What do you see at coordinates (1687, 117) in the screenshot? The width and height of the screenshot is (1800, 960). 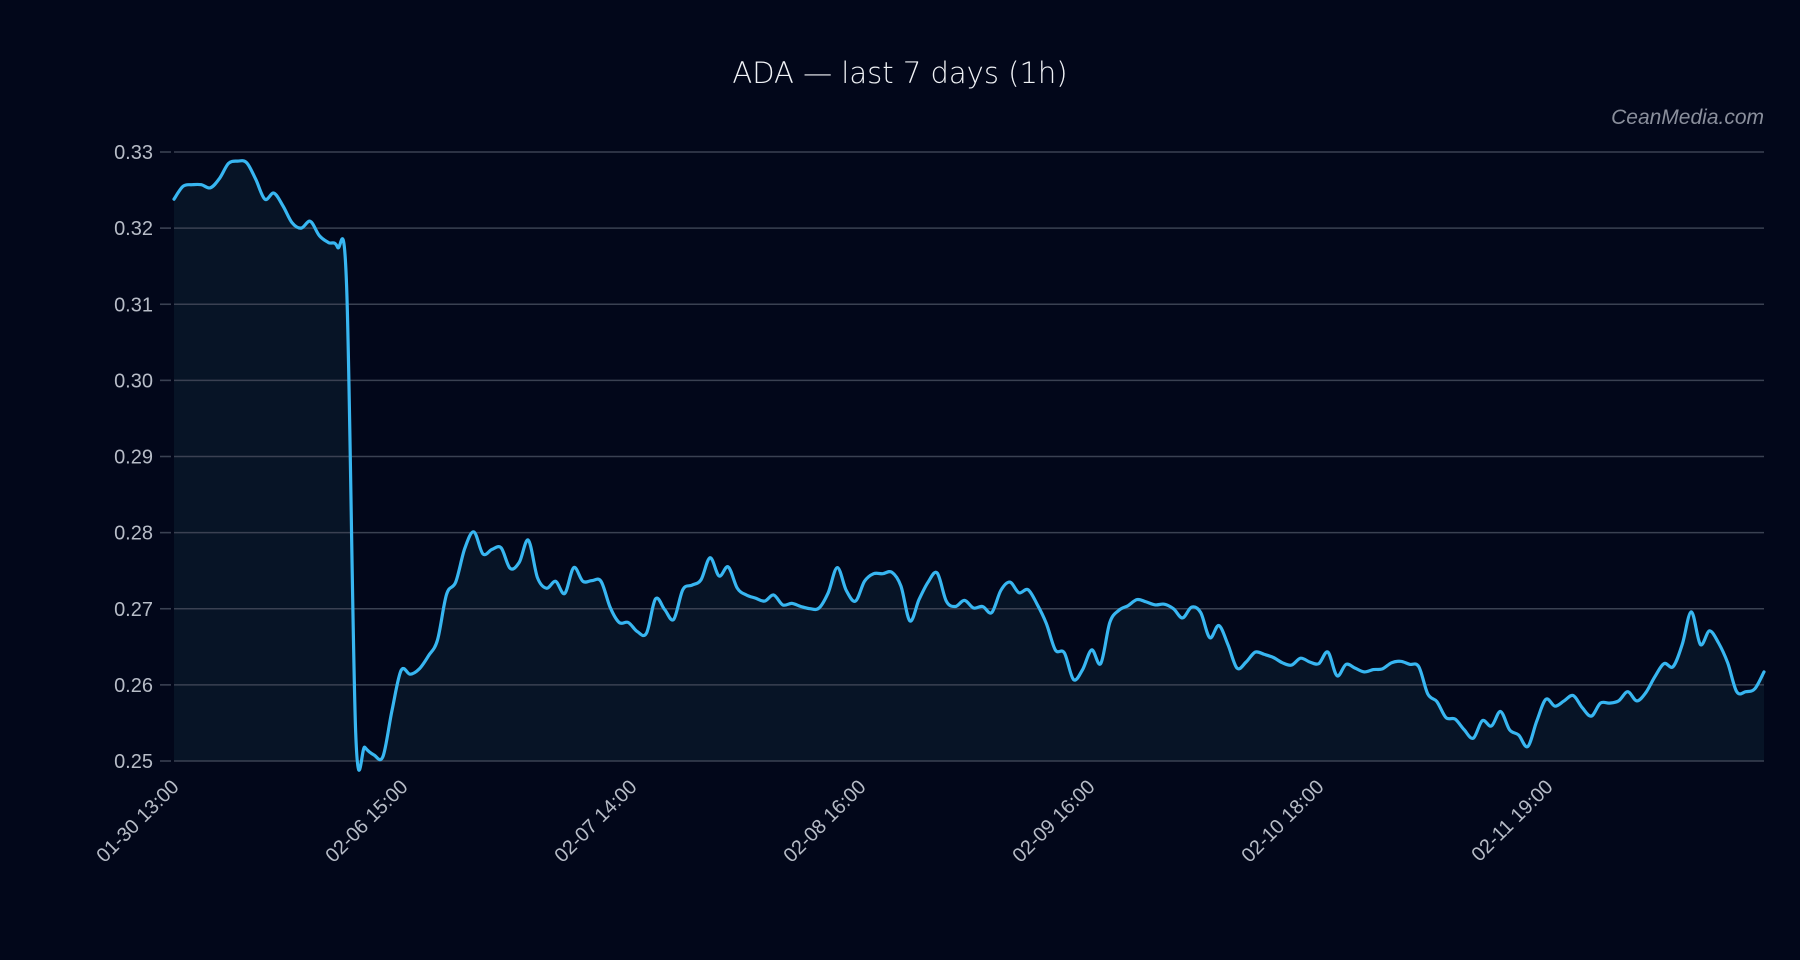 I see `watermark: CeanMedia.com` at bounding box center [1687, 117].